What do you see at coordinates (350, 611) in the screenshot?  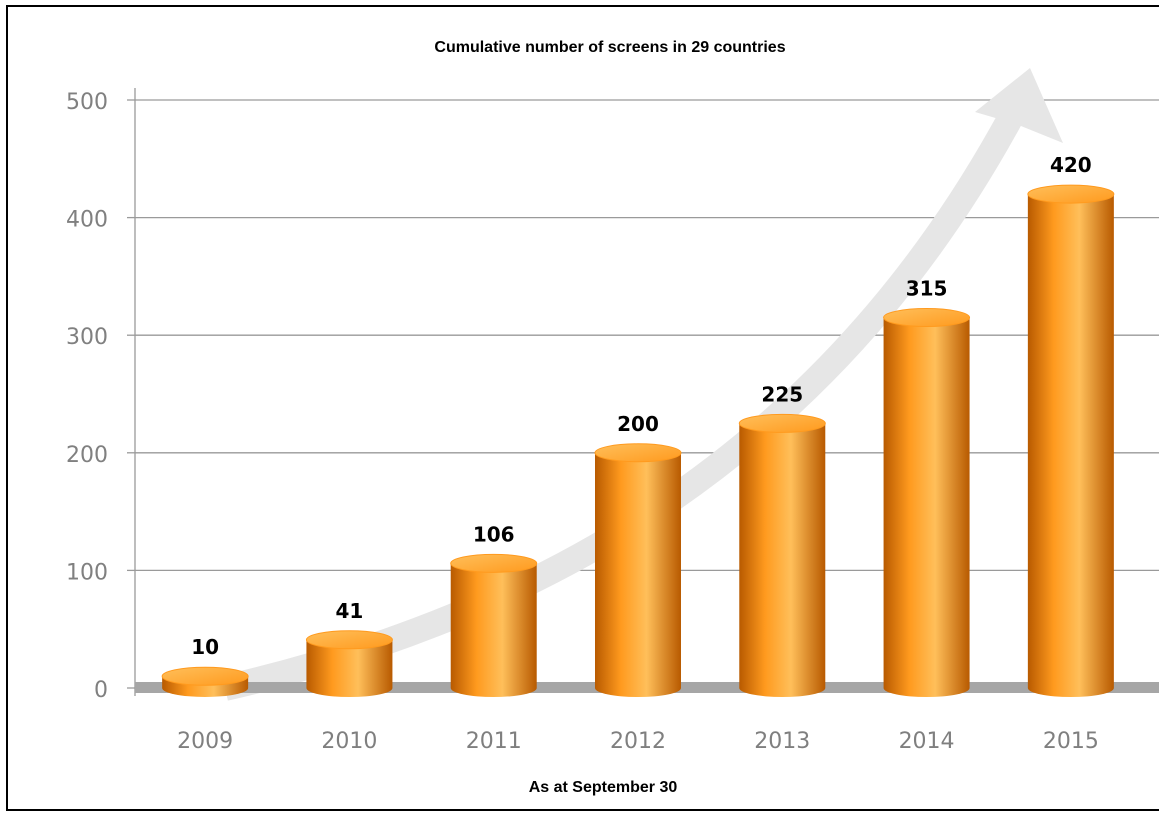 I see `data-label: 41` at bounding box center [350, 611].